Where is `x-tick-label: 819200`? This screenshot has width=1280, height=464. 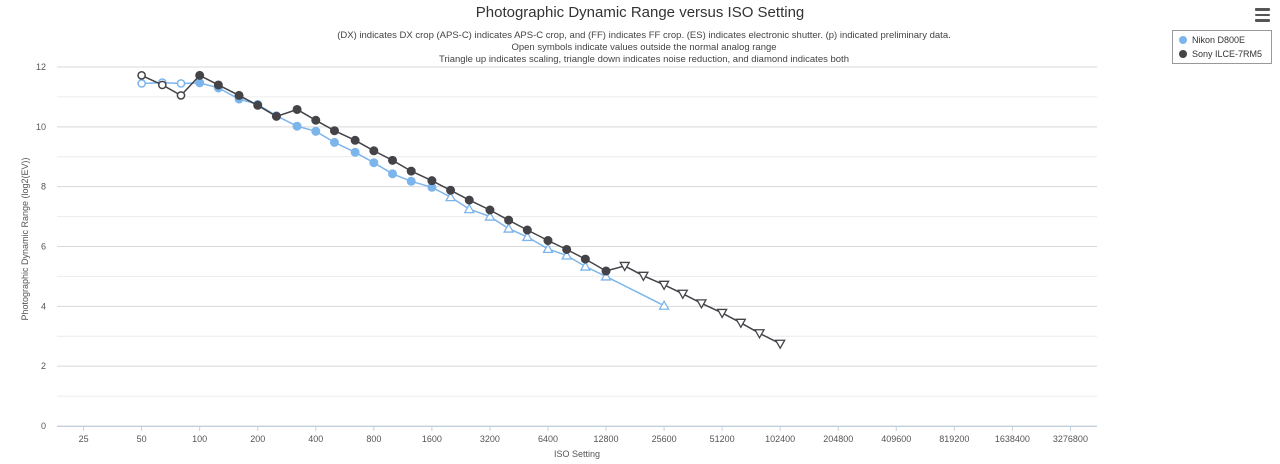 x-tick-label: 819200 is located at coordinates (954, 439).